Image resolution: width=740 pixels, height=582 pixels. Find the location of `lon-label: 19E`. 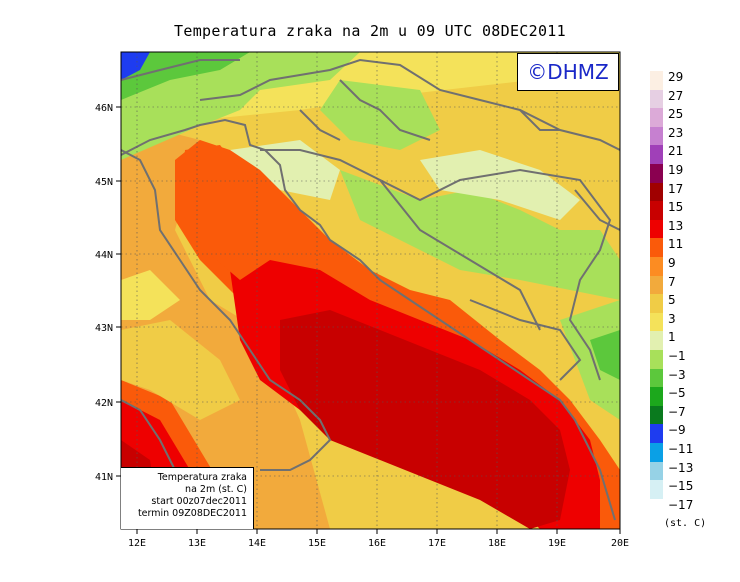

lon-label: 19E is located at coordinates (557, 543).